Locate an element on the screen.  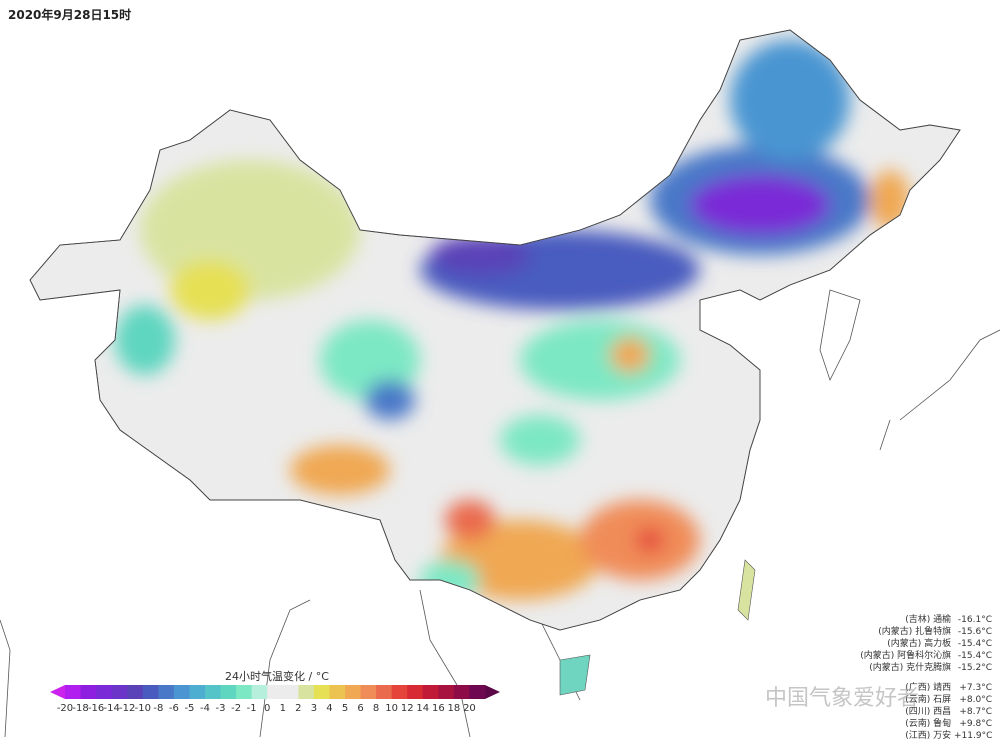
colorbar-tick-label: 2 is located at coordinates (298, 708).